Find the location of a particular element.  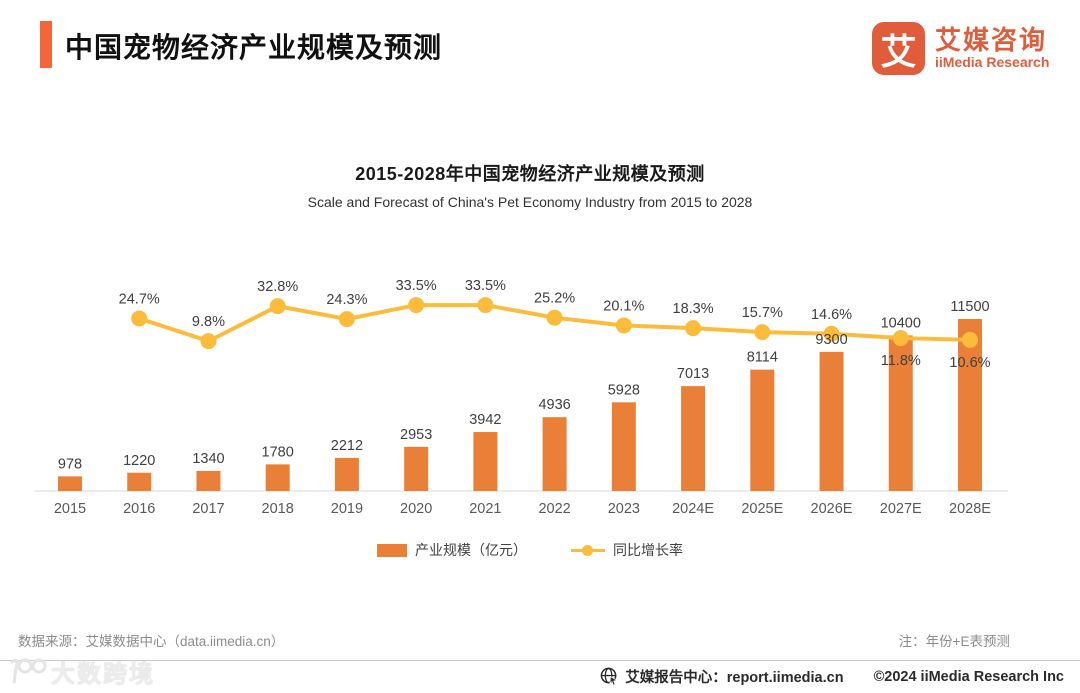

logo-name-en: iiMedia Research is located at coordinates (992, 62).